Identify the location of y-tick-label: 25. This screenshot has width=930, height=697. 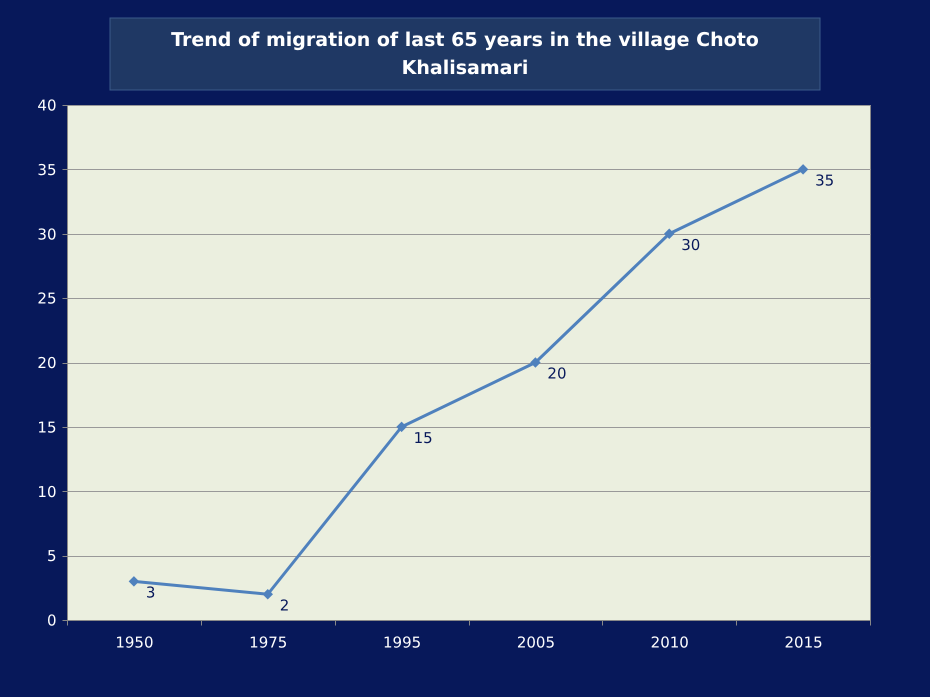
(46, 299).